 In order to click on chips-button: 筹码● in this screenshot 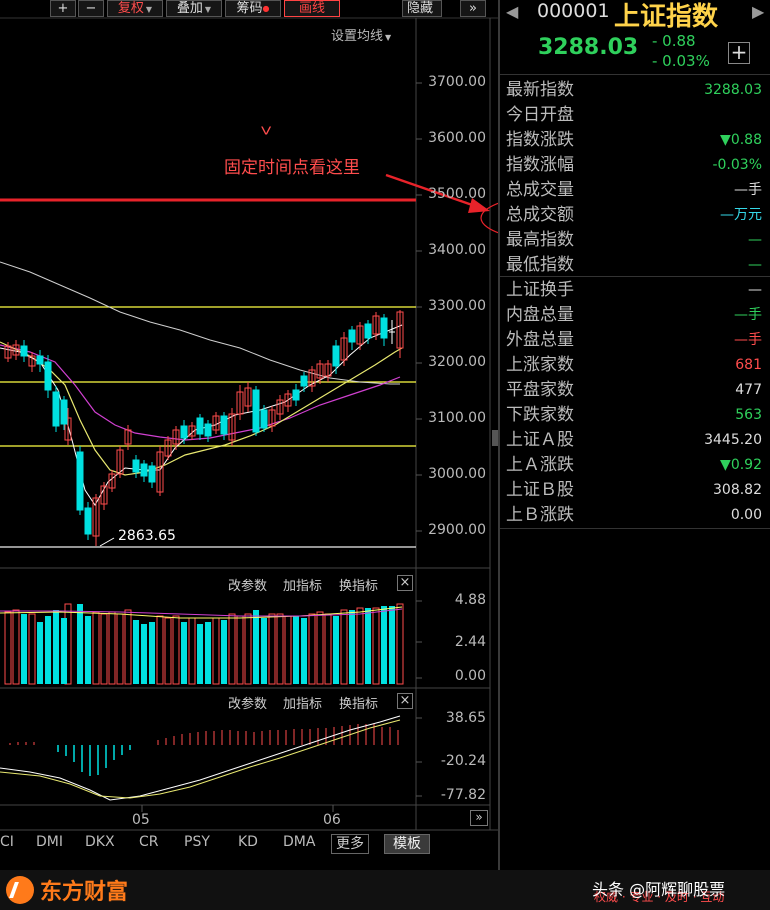, I will do `click(253, 8)`.